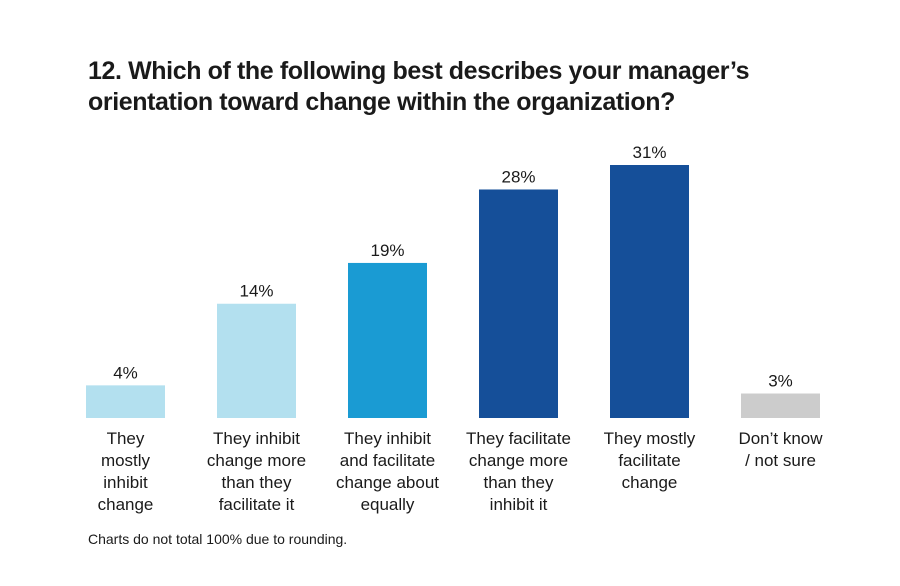 The height and width of the screenshot is (586, 900). I want to click on value-label-4: 31%, so click(649, 152).